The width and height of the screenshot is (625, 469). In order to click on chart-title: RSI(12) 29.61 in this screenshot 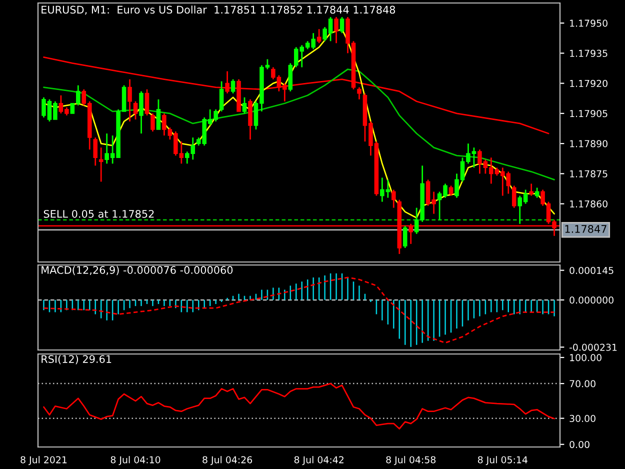, I will do `click(77, 359)`.